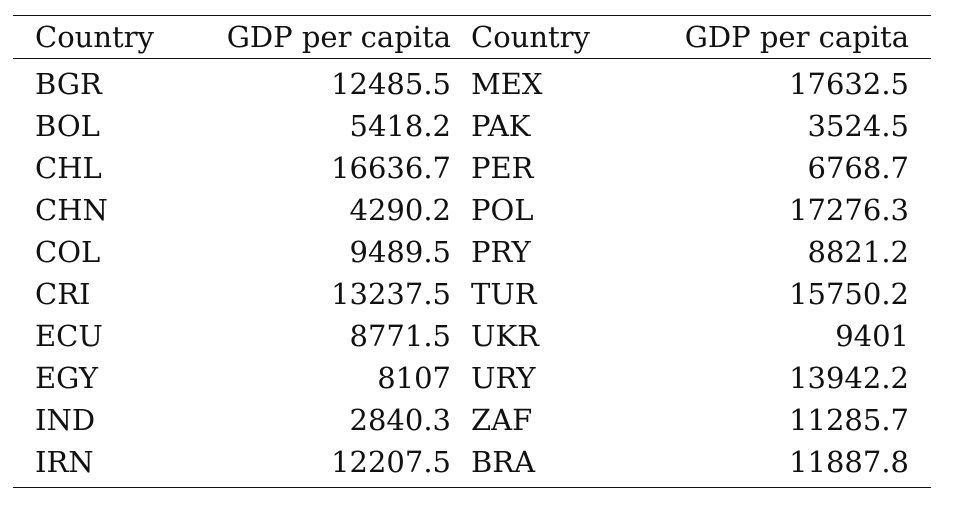  What do you see at coordinates (64, 462) in the screenshot?
I see `country-cell: IRN` at bounding box center [64, 462].